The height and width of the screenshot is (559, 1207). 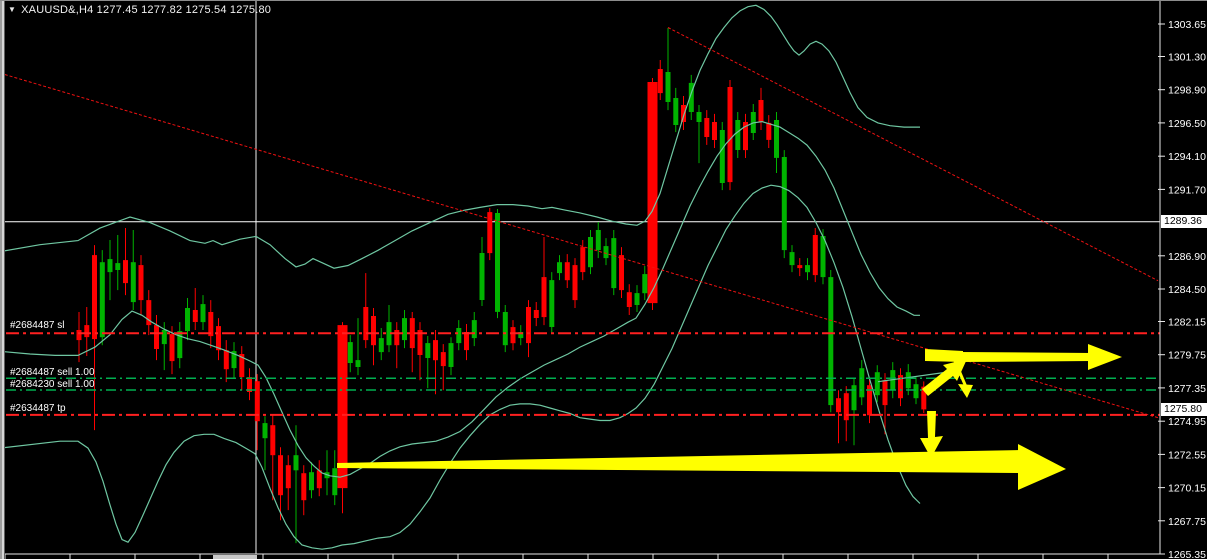 What do you see at coordinates (1187, 356) in the screenshot?
I see `price-tick-label: 1279.75` at bounding box center [1187, 356].